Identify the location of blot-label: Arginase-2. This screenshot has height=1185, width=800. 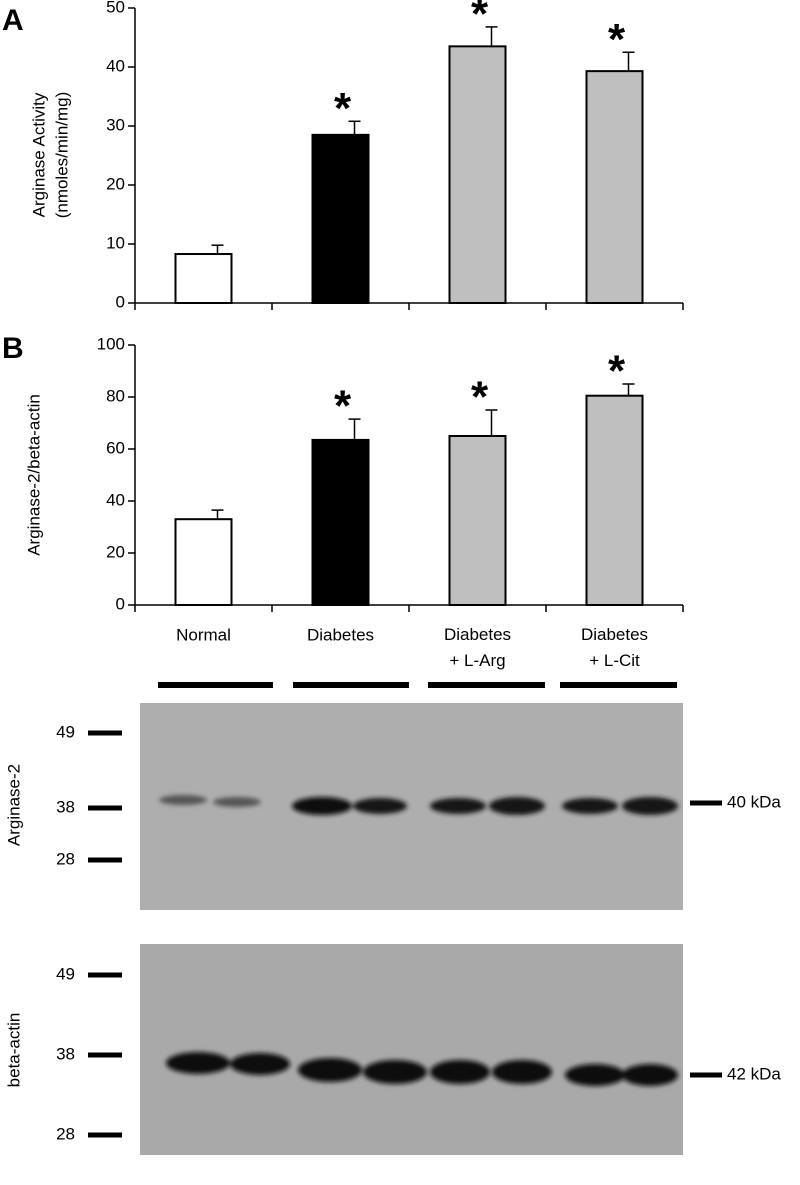
(13, 805).